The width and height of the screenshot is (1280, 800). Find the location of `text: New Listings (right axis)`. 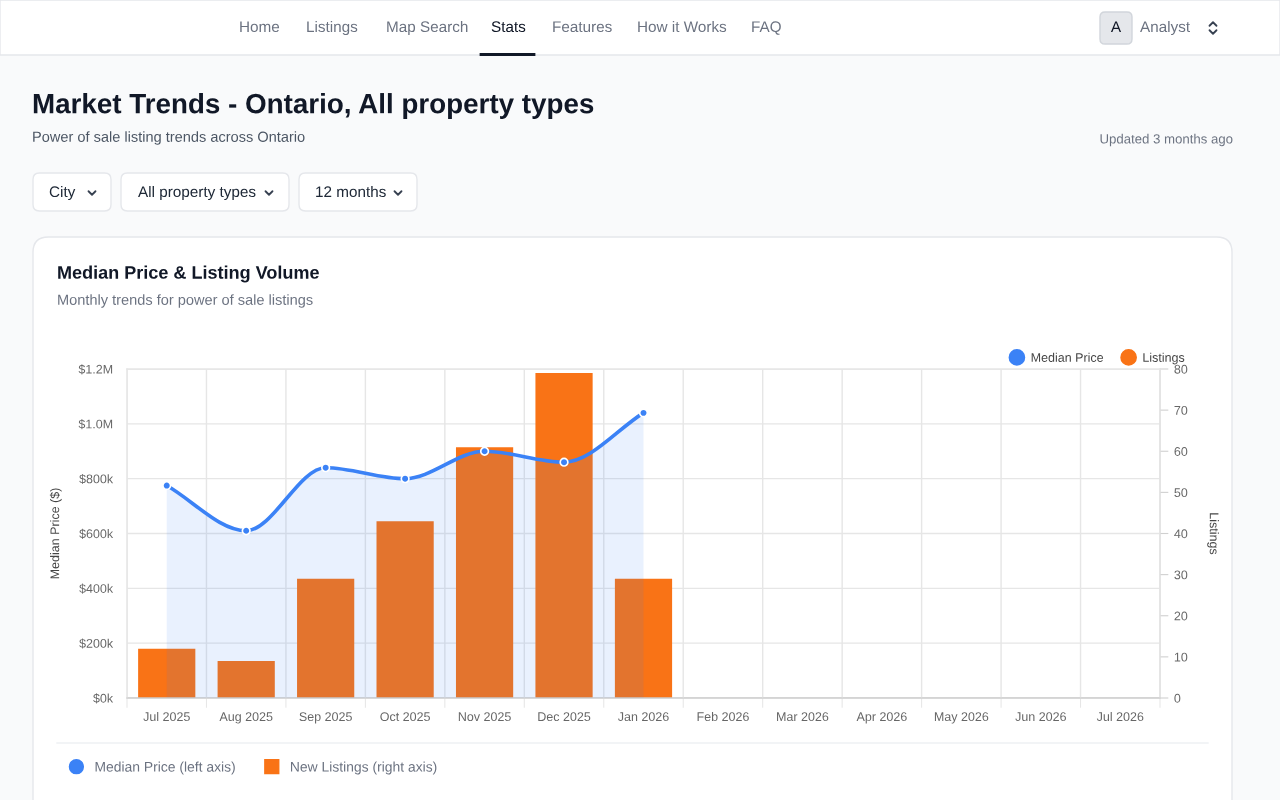

text: New Listings (right axis) is located at coordinates (363, 768).